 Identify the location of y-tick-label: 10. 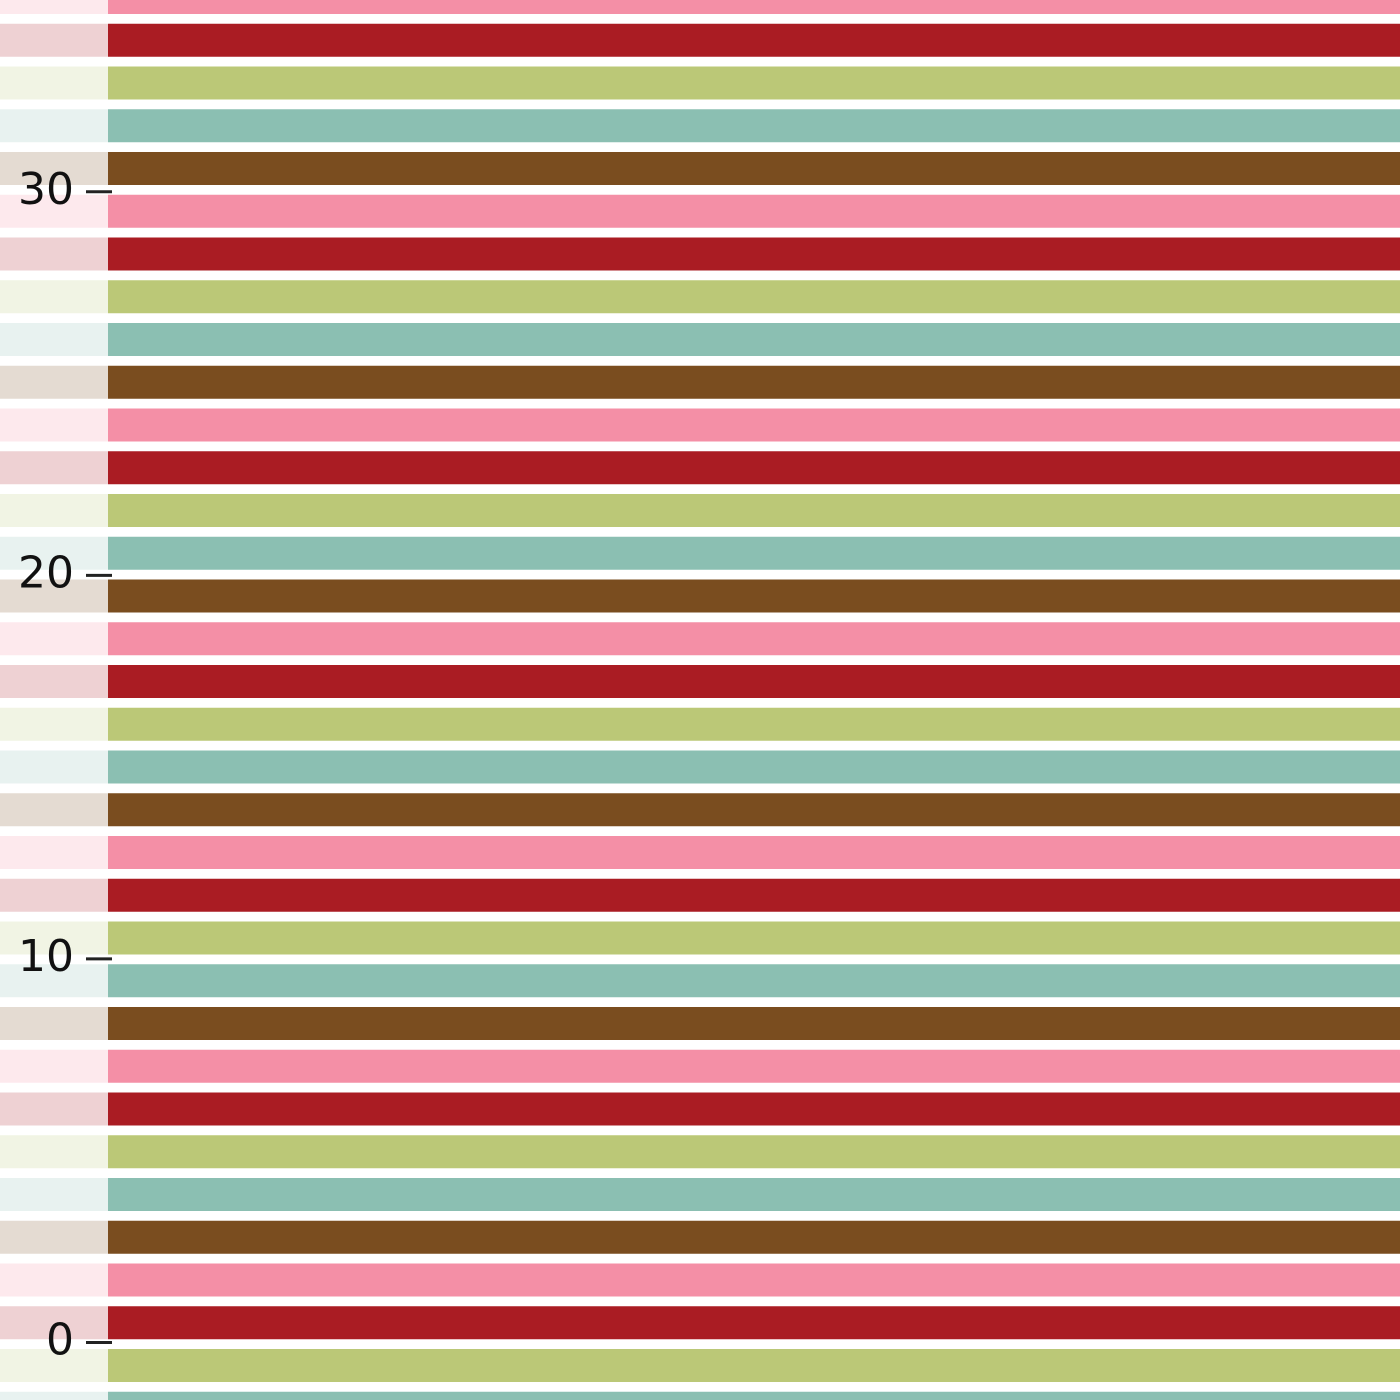
(46, 956).